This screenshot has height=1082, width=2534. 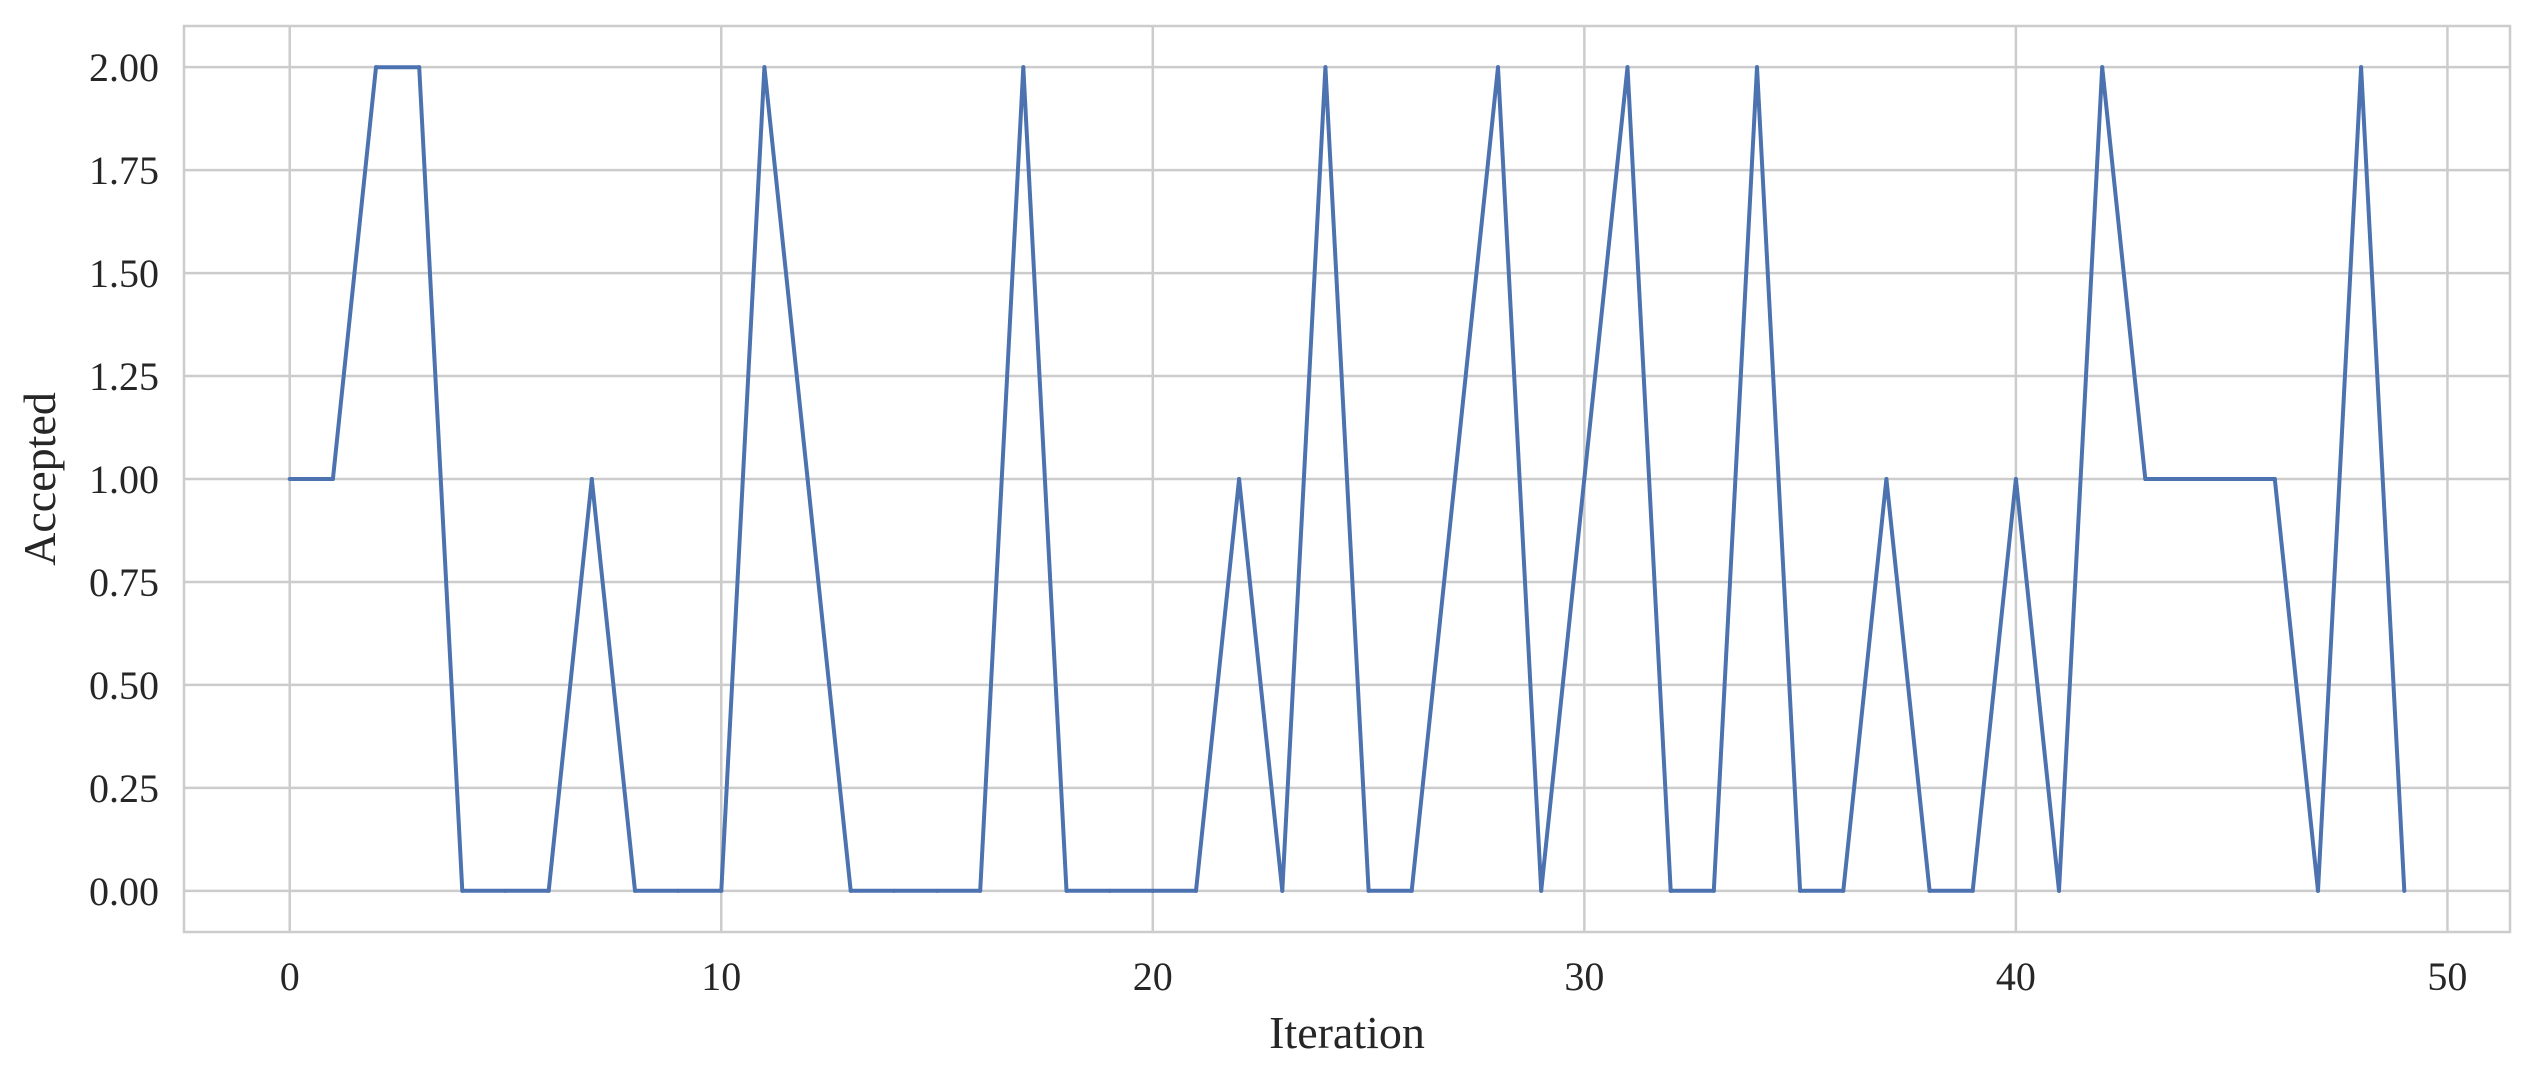 What do you see at coordinates (1374, 976) in the screenshot?
I see `x-tick-labels: 0 10 20 30 40 50` at bounding box center [1374, 976].